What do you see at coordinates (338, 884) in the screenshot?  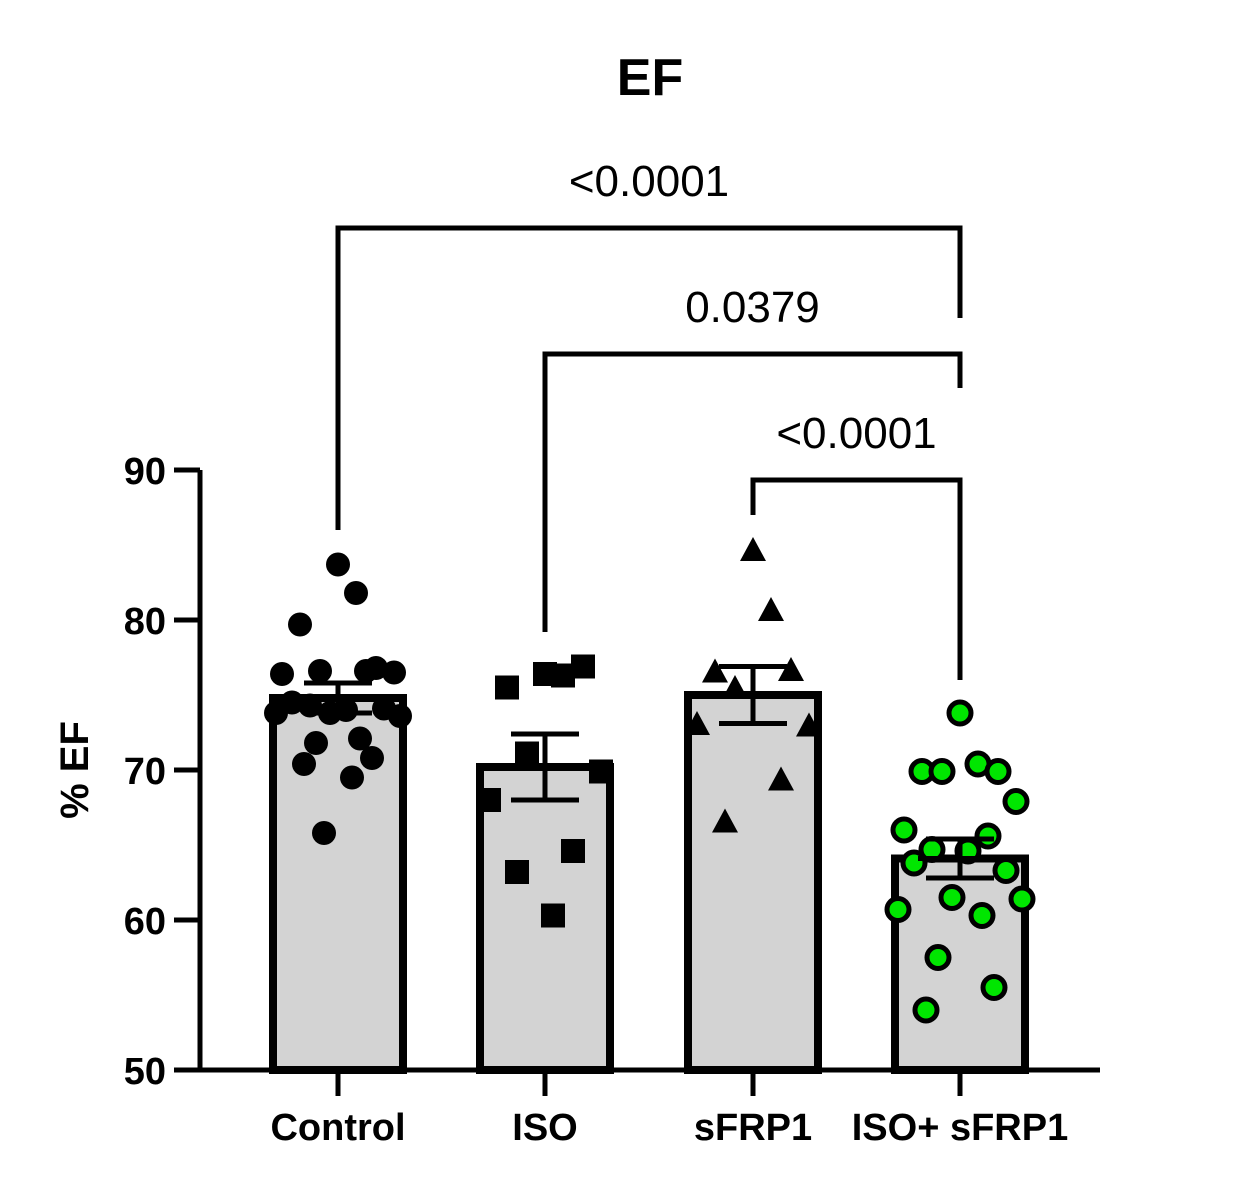 I see `bar-control` at bounding box center [338, 884].